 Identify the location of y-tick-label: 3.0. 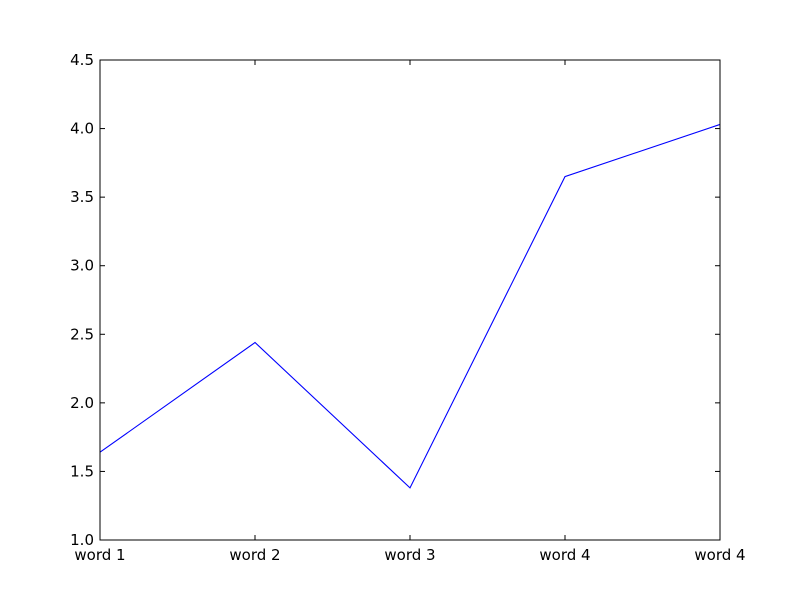
(82, 266).